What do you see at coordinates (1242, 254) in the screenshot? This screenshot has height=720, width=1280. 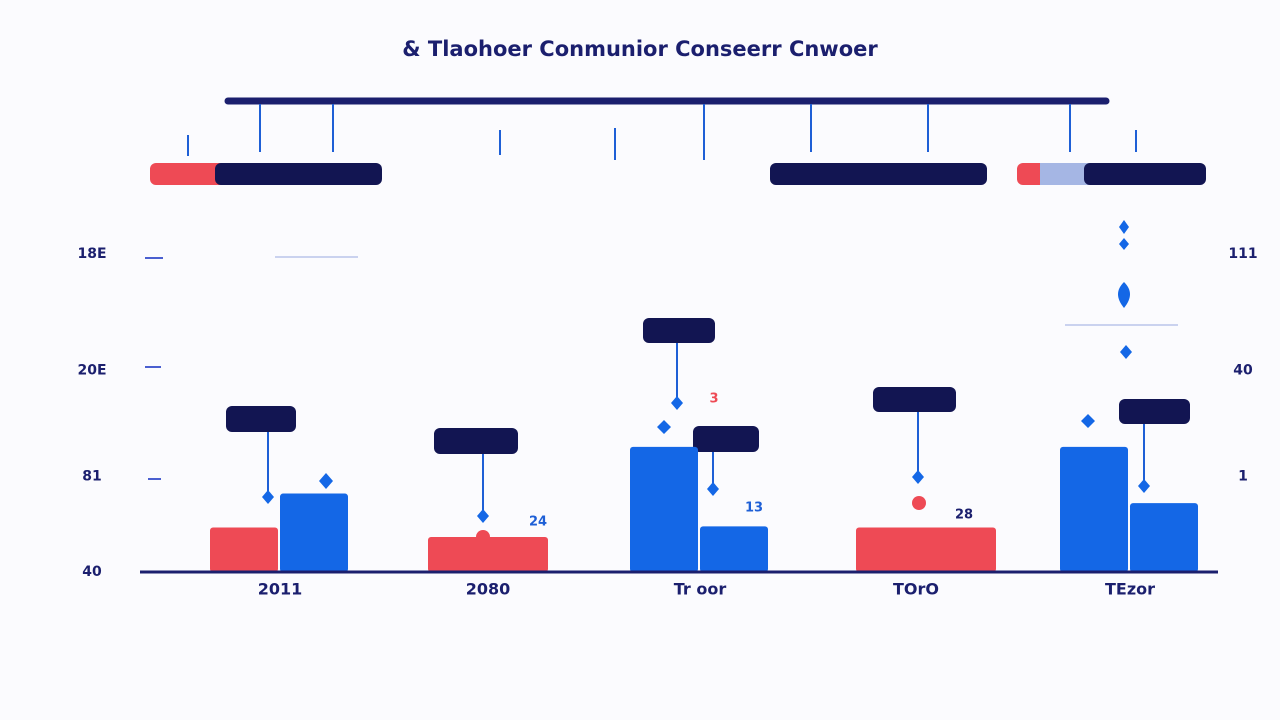 I see `y2-tick-label: 111` at bounding box center [1242, 254].